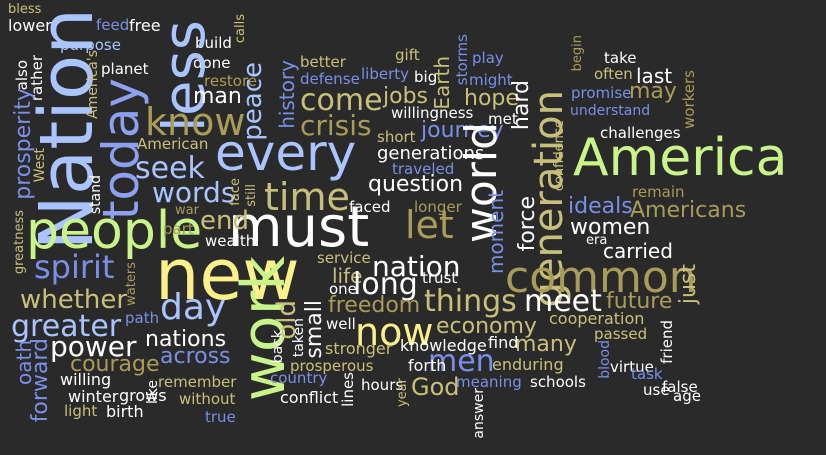 This screenshot has width=826, height=455. What do you see at coordinates (503, 342) in the screenshot?
I see `word-find: find` at bounding box center [503, 342].